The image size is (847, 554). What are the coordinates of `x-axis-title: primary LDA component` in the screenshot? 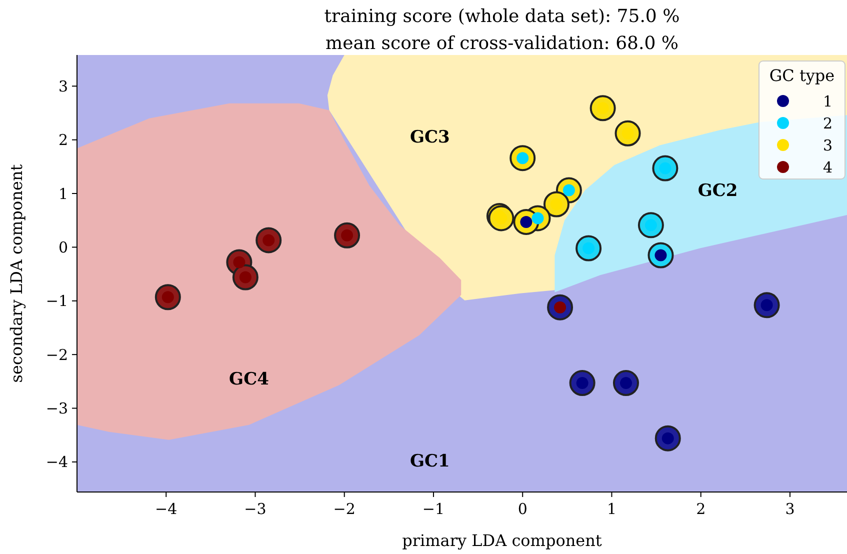 It's located at (502, 540).